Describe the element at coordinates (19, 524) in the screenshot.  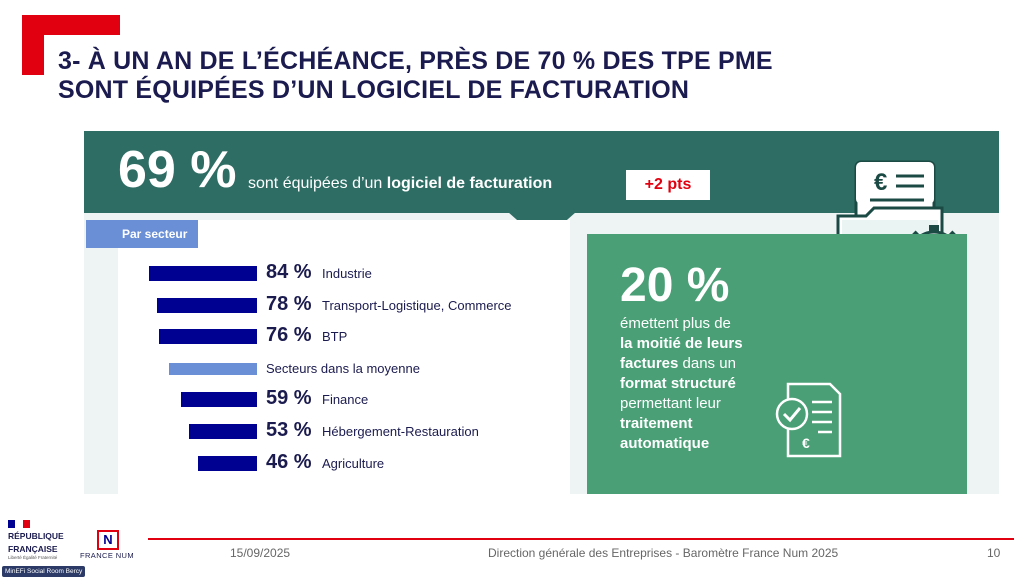
I see `french-flag-icon` at that location.